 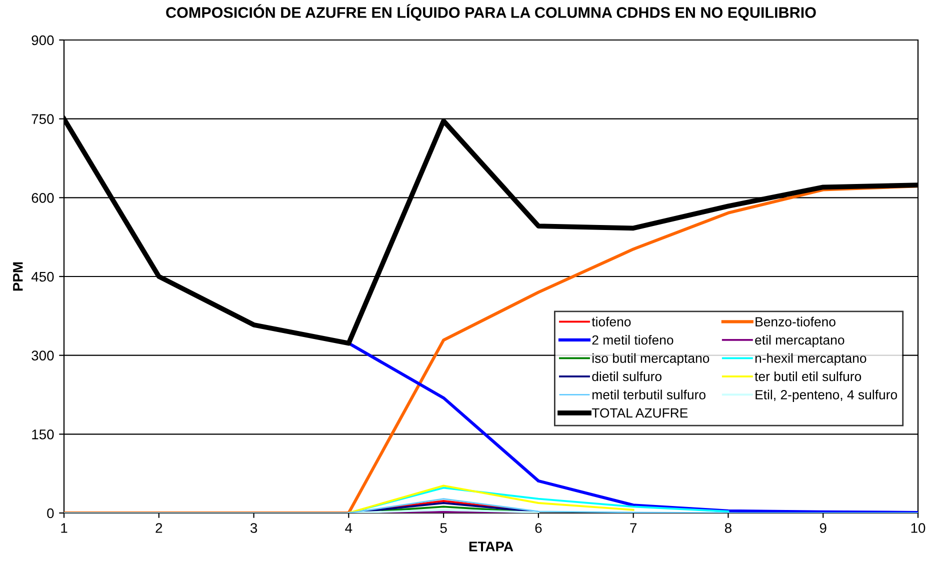 I want to click on legend-label: n-hexil mercaptano, so click(x=810, y=359).